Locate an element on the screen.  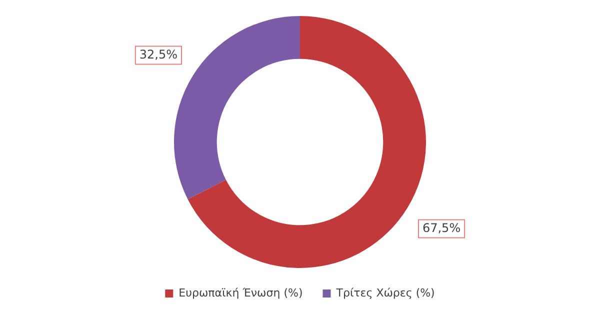
legend-label: Τρίτες Χώρες (%) is located at coordinates (385, 293).